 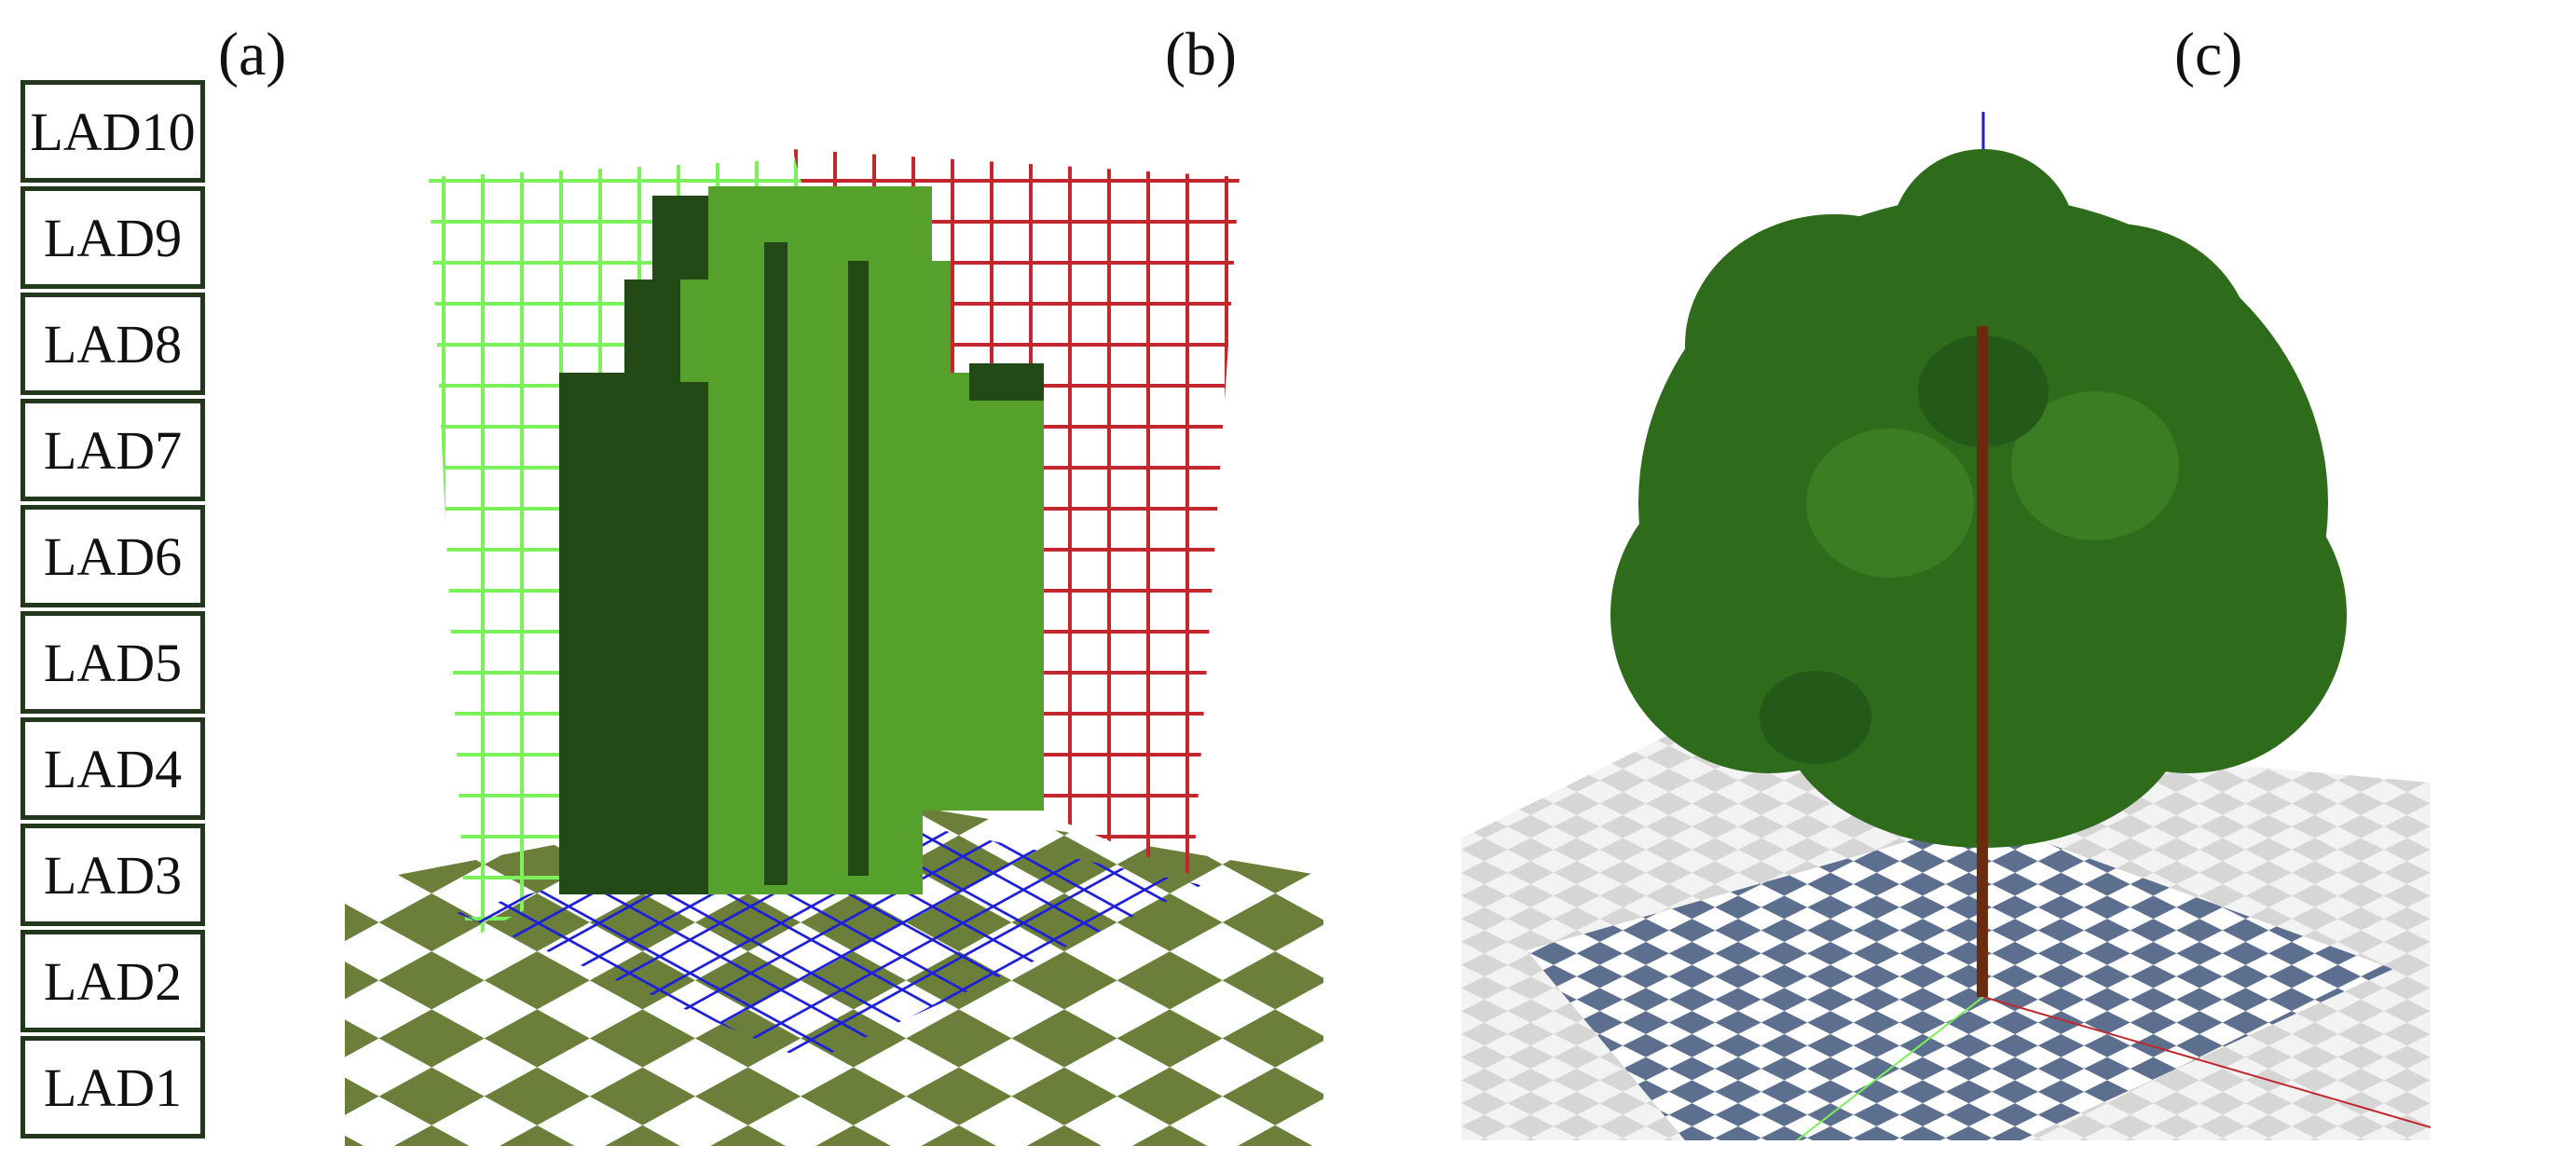 I want to click on legend-item-lad7: LAD7, so click(x=113, y=450).